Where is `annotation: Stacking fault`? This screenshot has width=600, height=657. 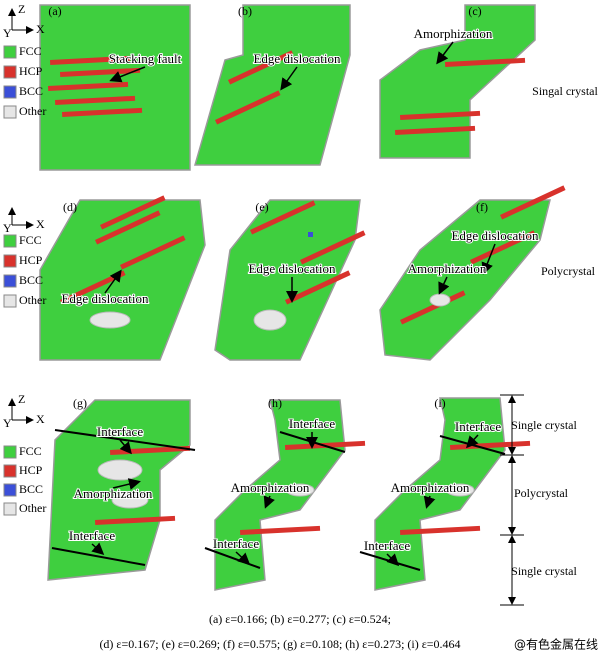
annotation: Stacking fault is located at coordinates (145, 58).